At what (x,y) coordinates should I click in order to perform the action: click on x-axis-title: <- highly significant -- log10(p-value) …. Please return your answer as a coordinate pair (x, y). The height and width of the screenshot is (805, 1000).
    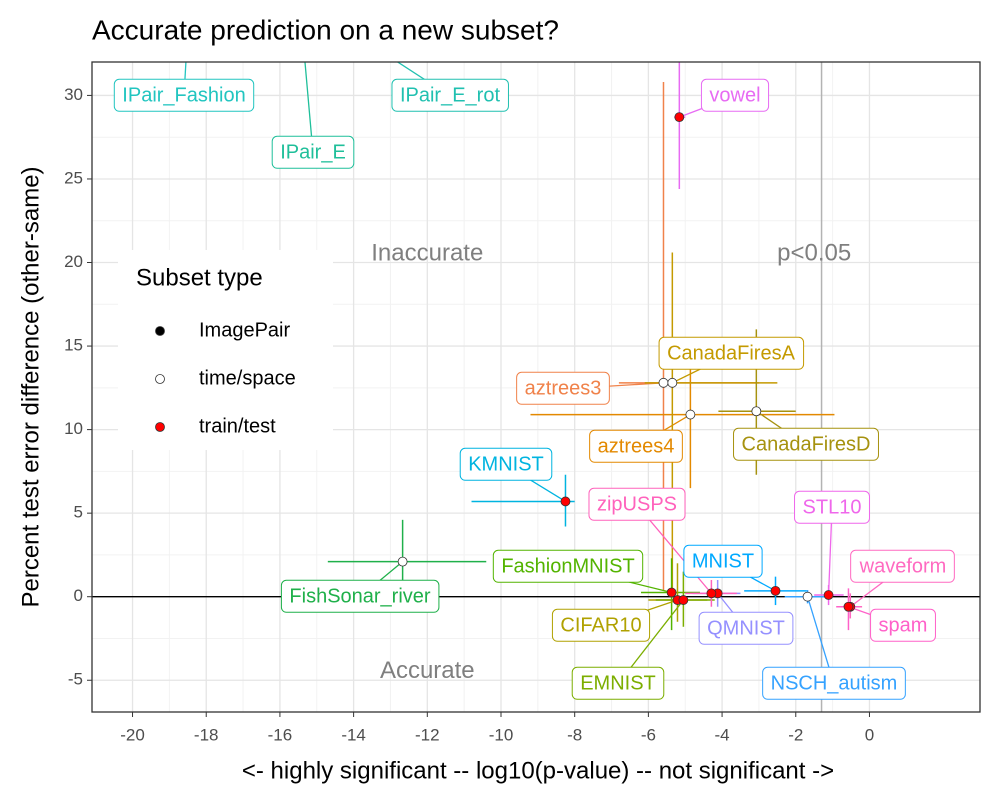
    Looking at the image, I should click on (538, 770).